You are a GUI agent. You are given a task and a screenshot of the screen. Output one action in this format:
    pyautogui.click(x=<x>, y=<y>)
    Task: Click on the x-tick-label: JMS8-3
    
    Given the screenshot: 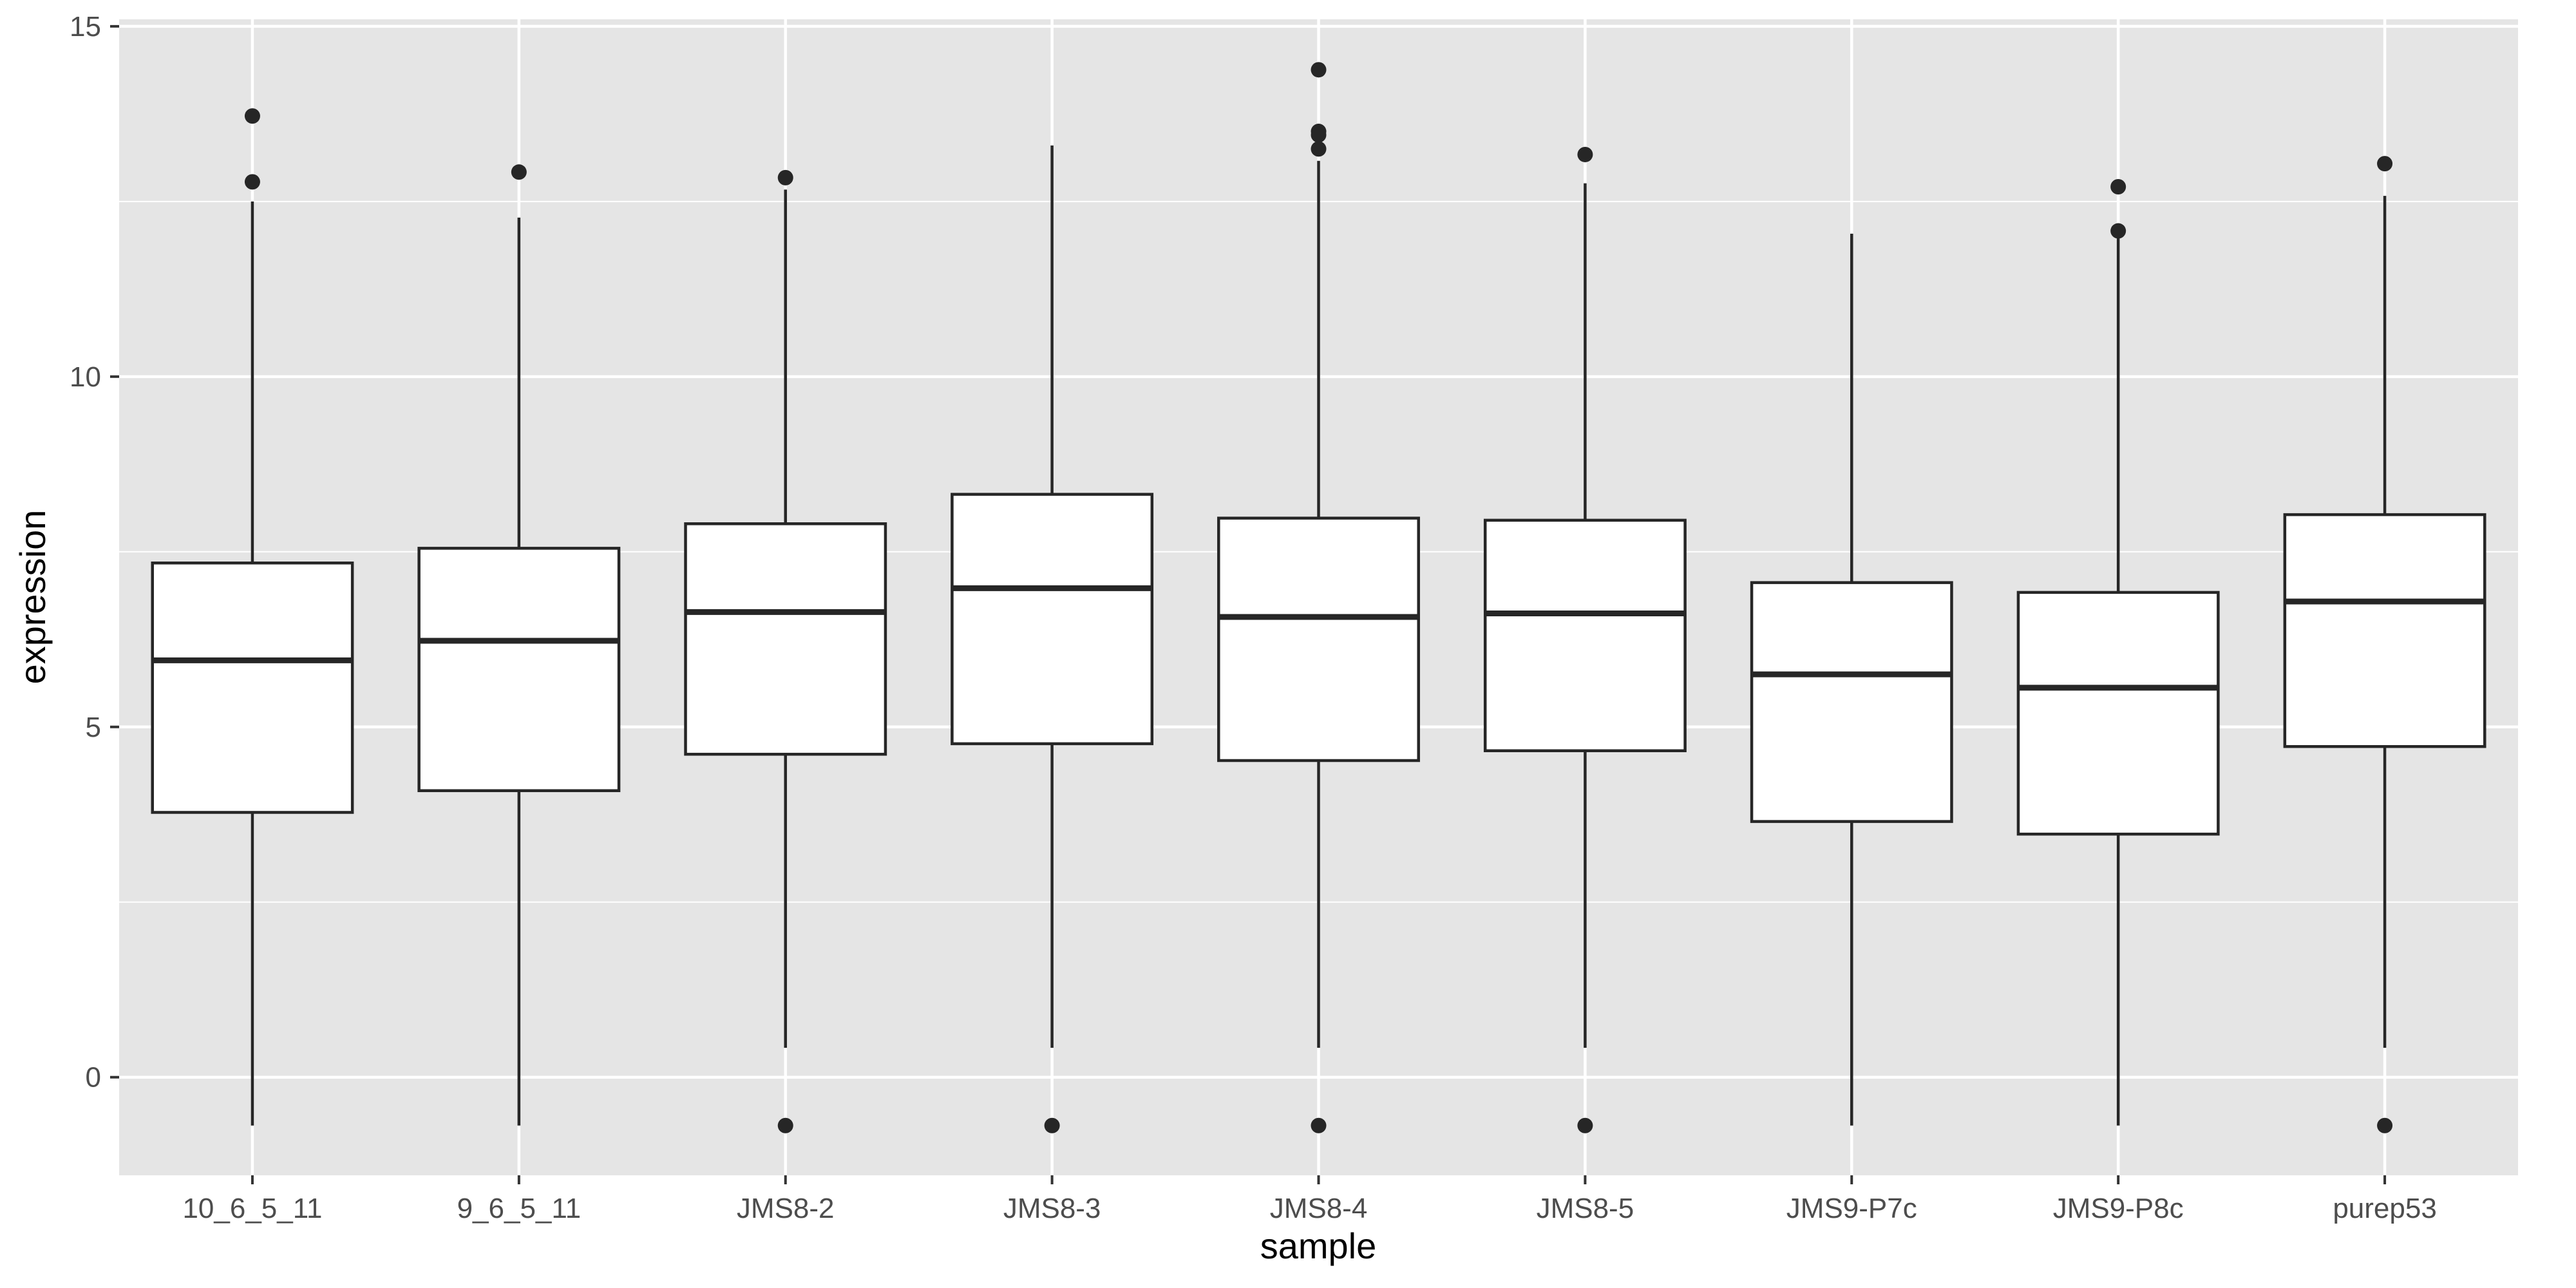 What is the action you would take?
    pyautogui.click(x=1052, y=1208)
    